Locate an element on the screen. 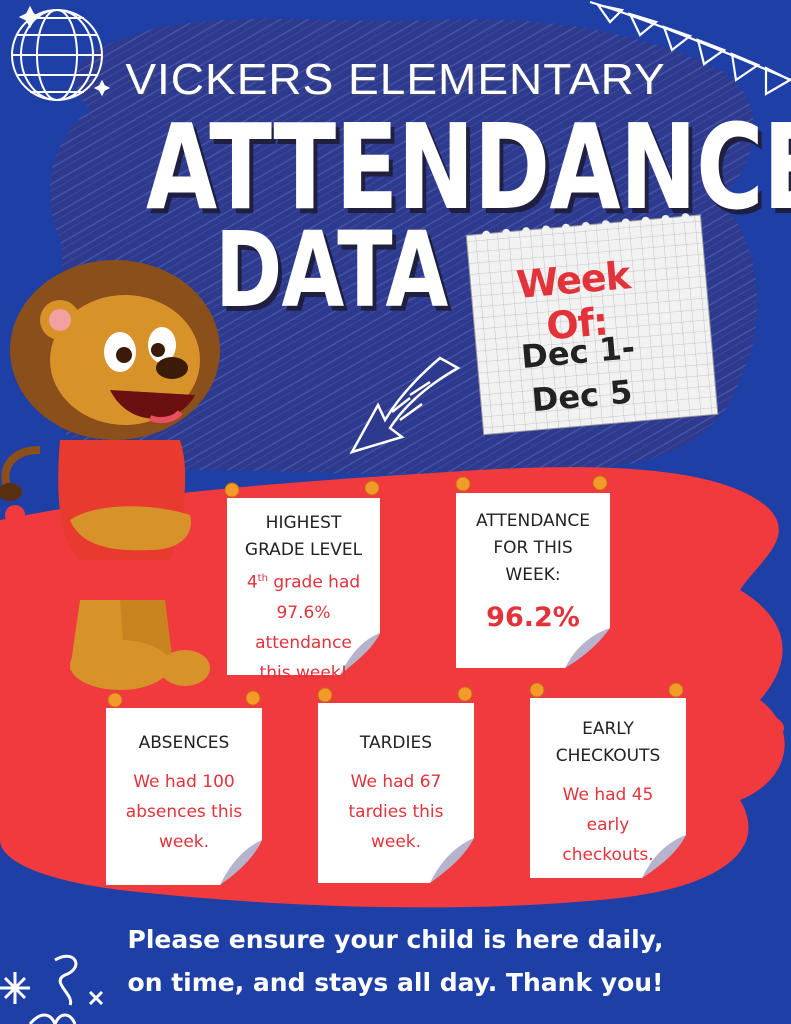 This screenshot has height=1024, width=791. week-note is located at coordinates (592, 324).